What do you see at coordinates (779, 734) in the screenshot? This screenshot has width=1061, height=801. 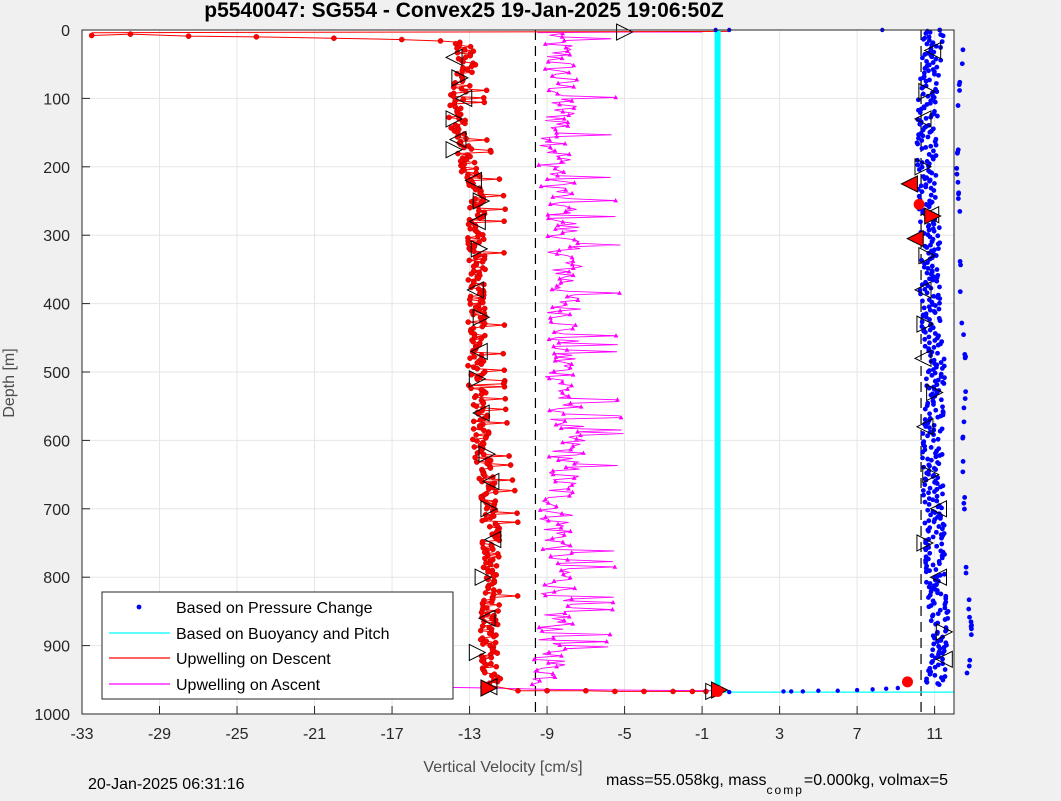 I see `x-tick-label: 3` at bounding box center [779, 734].